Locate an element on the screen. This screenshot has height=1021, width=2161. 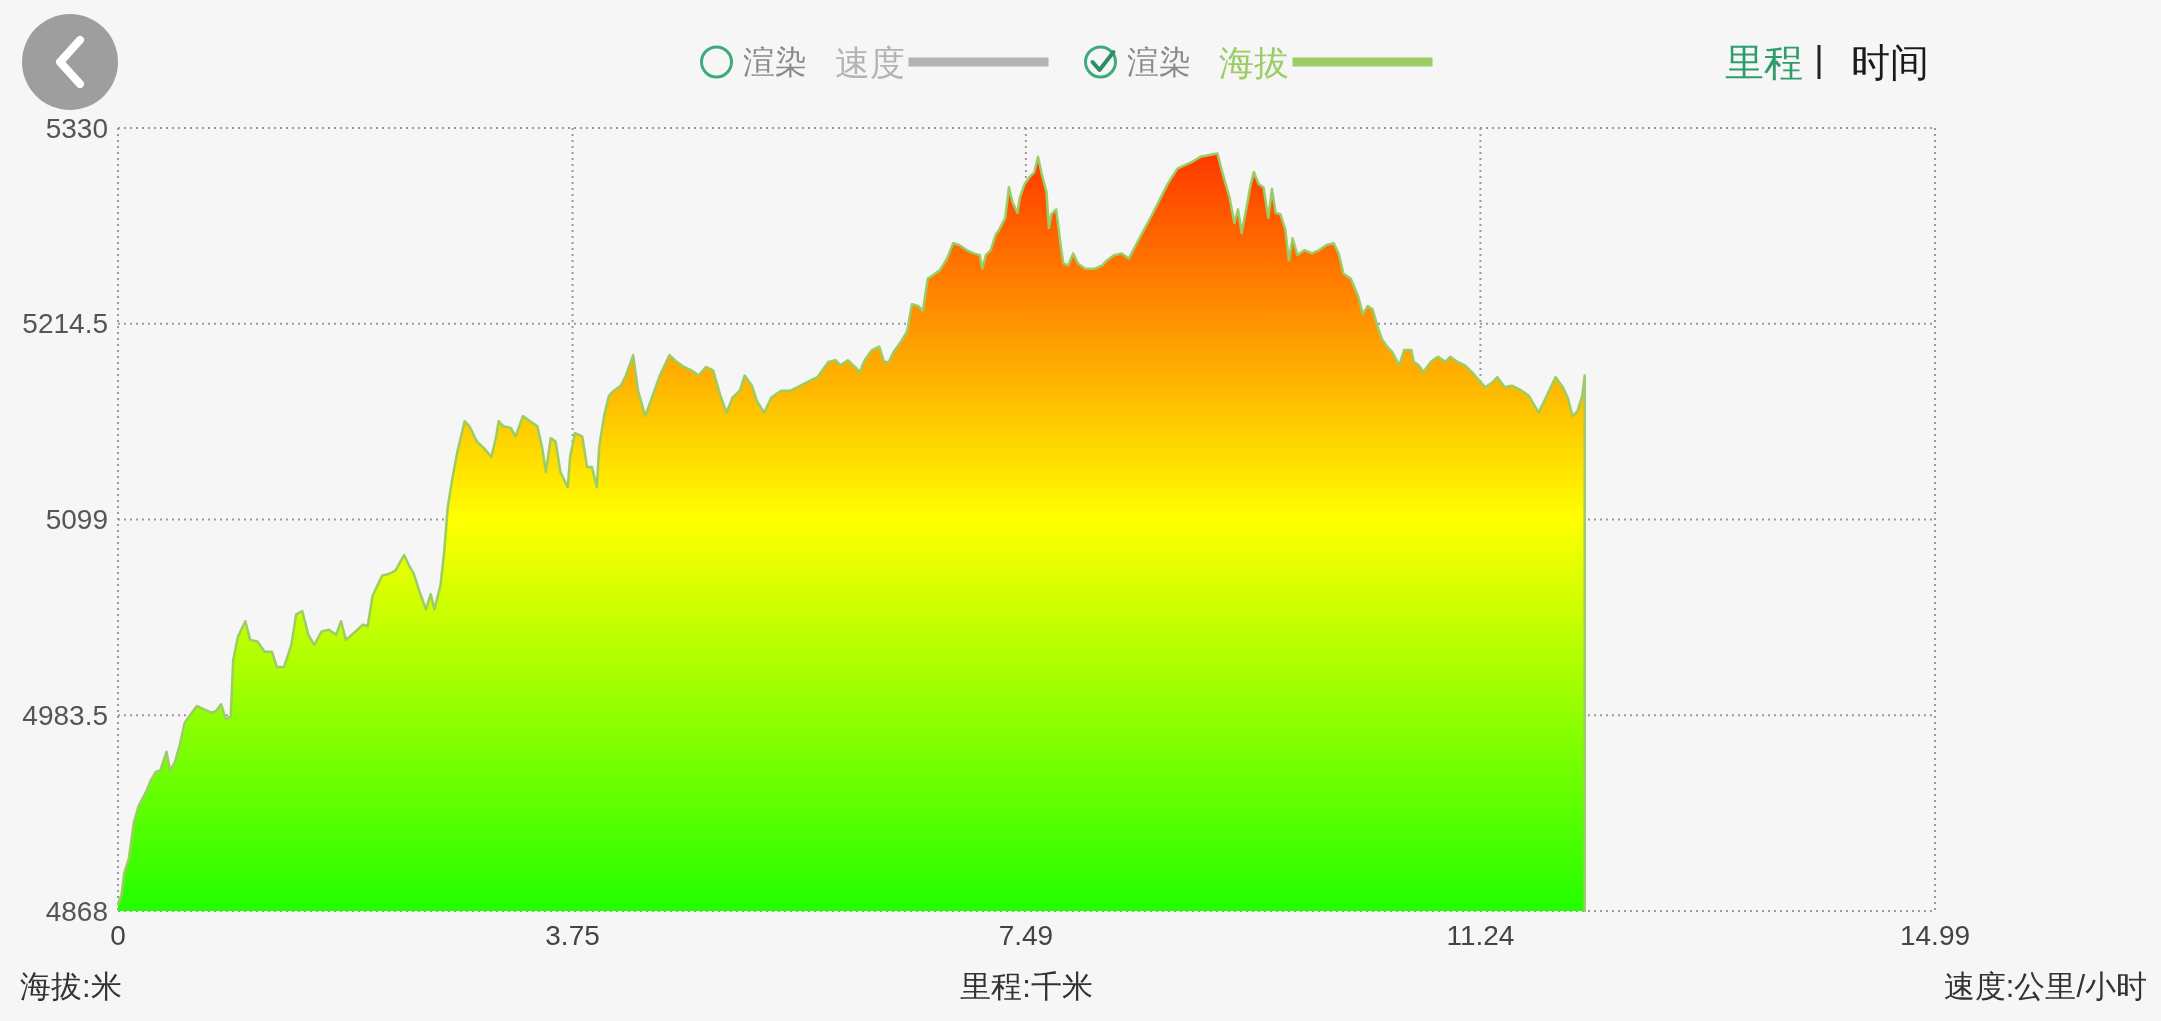
y-tick-label: 5330 is located at coordinates (76, 128).